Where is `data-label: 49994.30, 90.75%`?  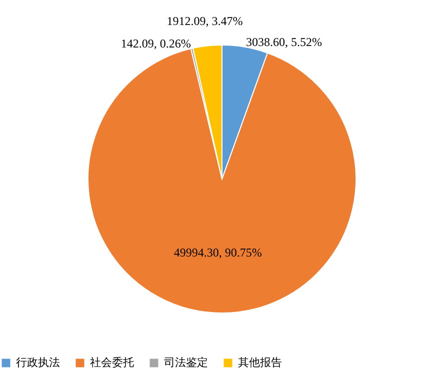
data-label: 49994.30, 90.75% is located at coordinates (218, 253).